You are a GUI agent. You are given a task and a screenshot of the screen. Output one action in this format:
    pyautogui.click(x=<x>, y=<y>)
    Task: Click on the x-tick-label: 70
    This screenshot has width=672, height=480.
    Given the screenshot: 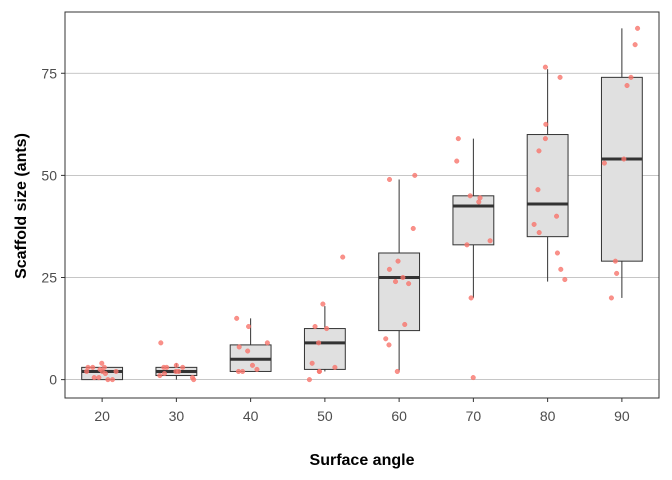 What is the action you would take?
    pyautogui.click(x=474, y=416)
    